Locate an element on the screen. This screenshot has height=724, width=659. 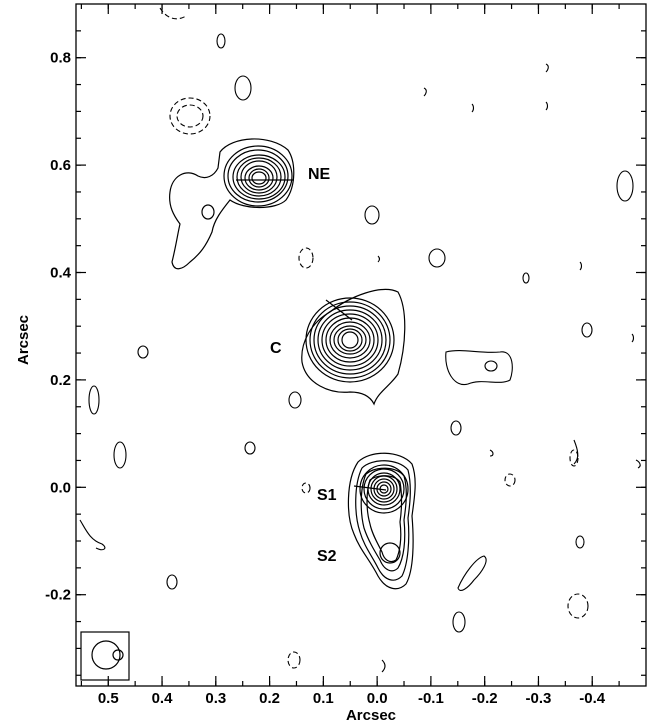
x-tick-label: 0.2 is located at coordinates (269, 698).